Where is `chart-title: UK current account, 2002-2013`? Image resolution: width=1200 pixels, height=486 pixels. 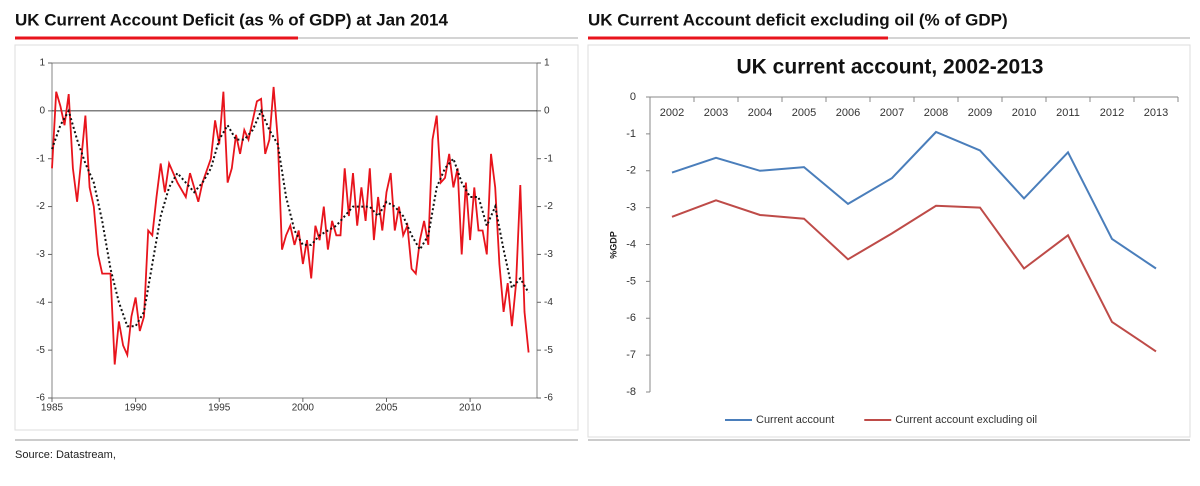
chart-title: UK current account, 2002-2013 is located at coordinates (890, 67).